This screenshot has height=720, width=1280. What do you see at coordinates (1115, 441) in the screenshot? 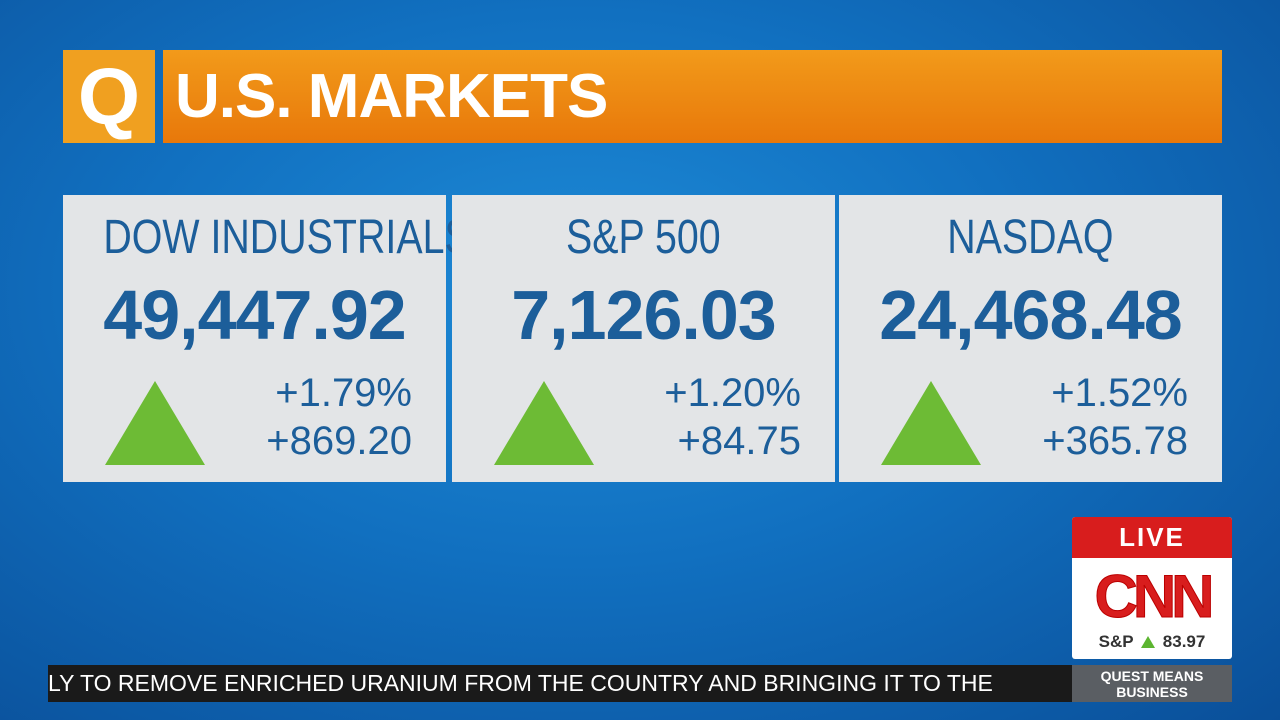
I see `market-change: +365.78` at bounding box center [1115, 441].